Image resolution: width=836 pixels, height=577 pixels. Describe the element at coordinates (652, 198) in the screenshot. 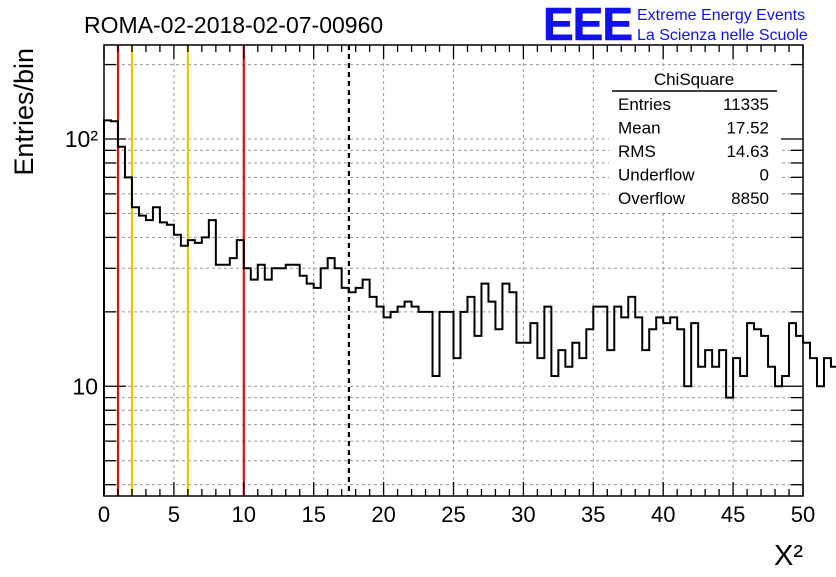

I see `stats-row-label: Overflow` at that location.